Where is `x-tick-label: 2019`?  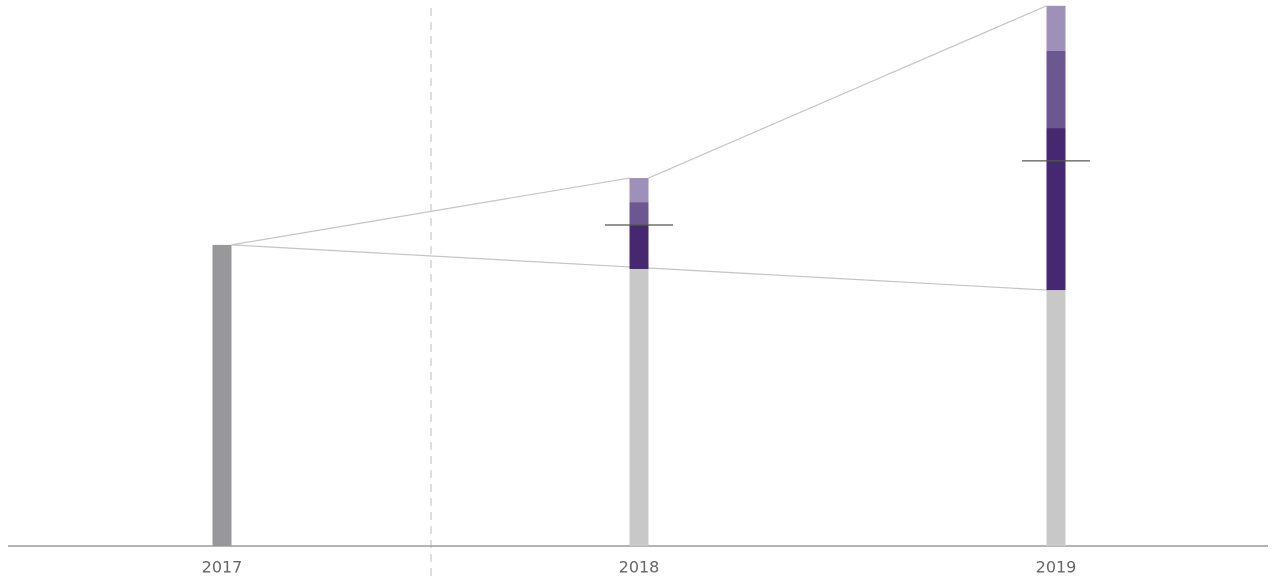
x-tick-label: 2019 is located at coordinates (1056, 567).